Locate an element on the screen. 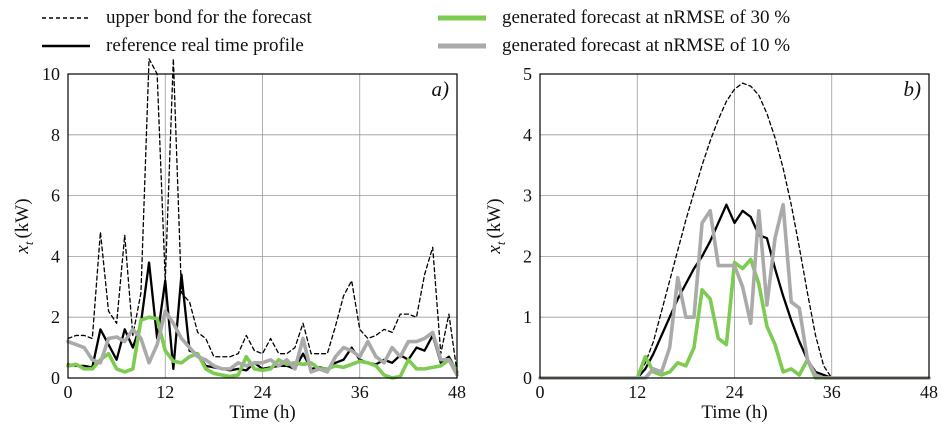 This screenshot has width=947, height=428. x-tick-label-a: 24 is located at coordinates (263, 392).